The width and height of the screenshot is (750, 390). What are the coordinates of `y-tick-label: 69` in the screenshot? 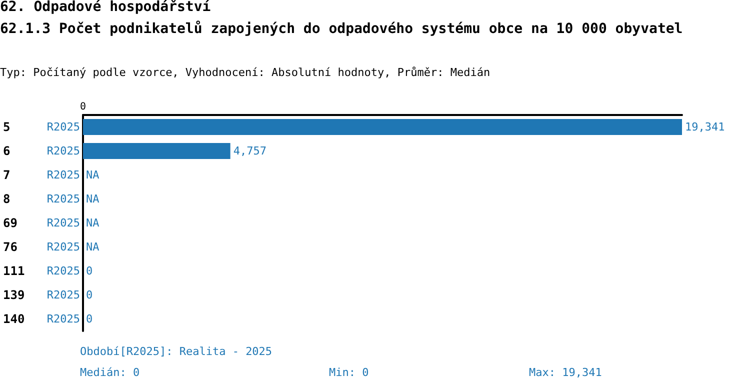 It's located at (10, 223).